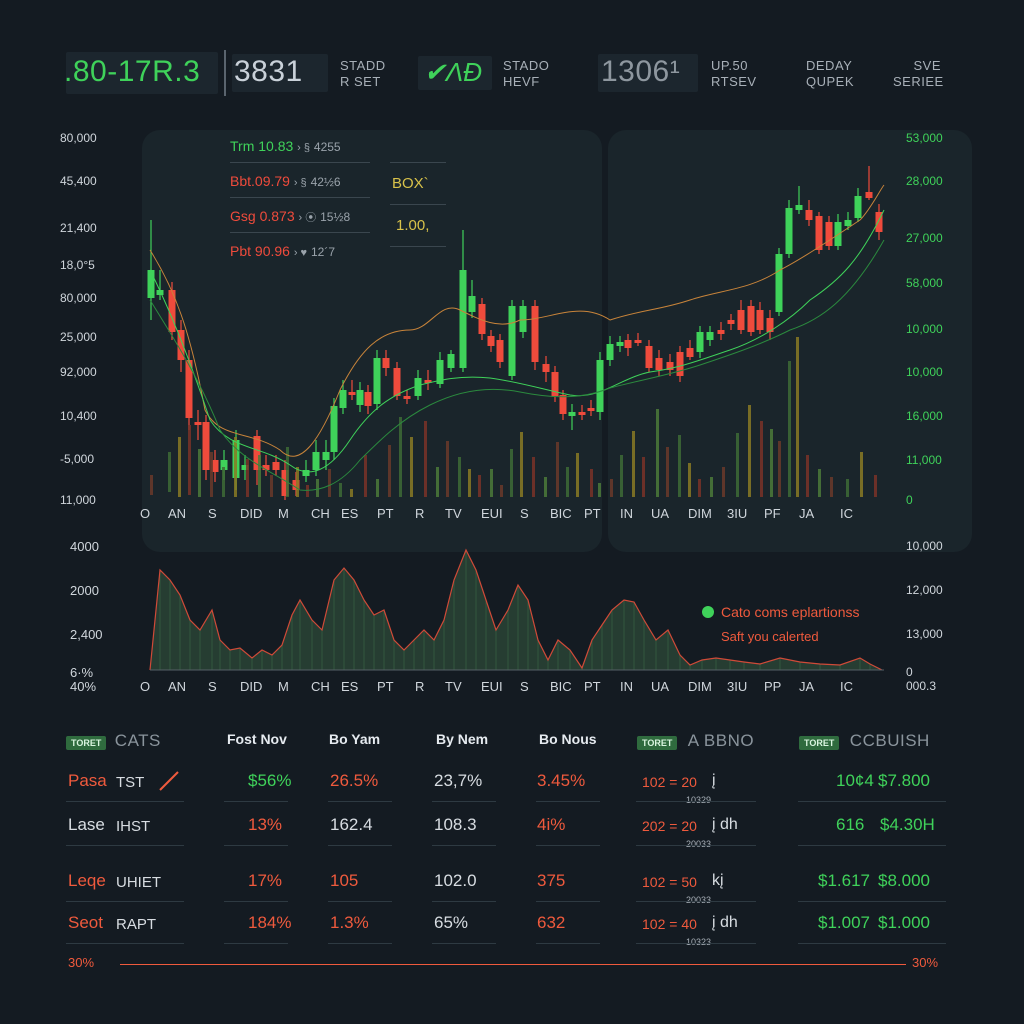  What do you see at coordinates (78, 298) in the screenshot?
I see `yaxis-tick-label: 80,000` at bounding box center [78, 298].